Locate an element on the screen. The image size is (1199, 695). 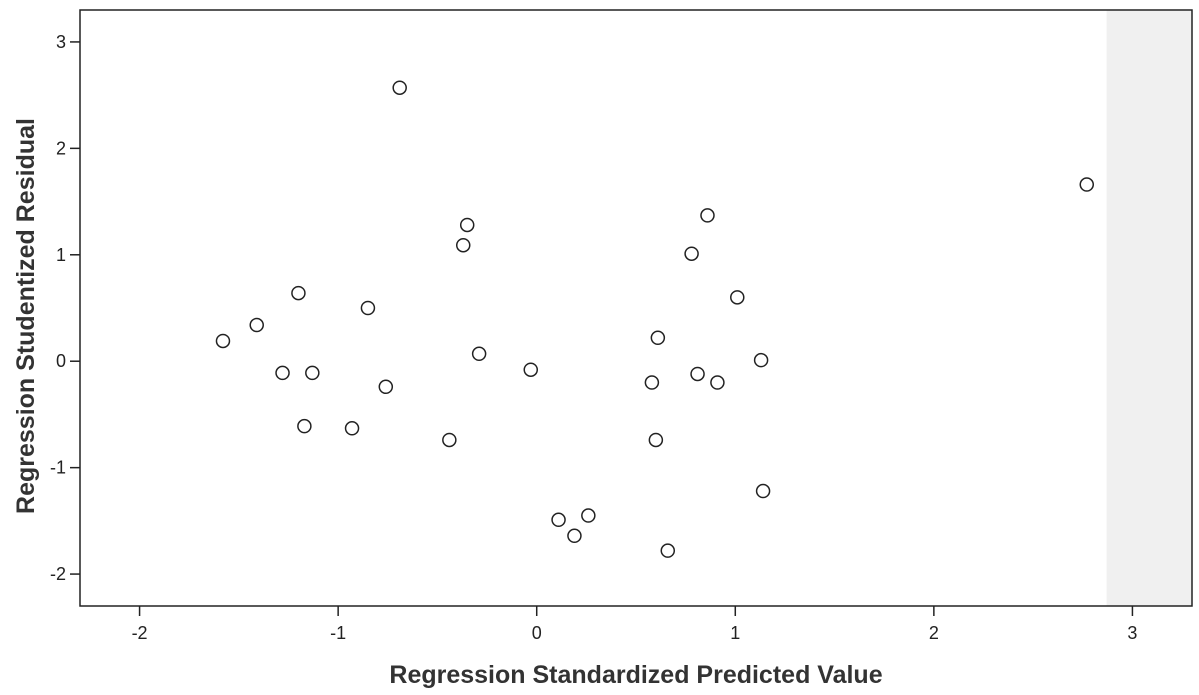
x-tick-label: 0 is located at coordinates (537, 633).